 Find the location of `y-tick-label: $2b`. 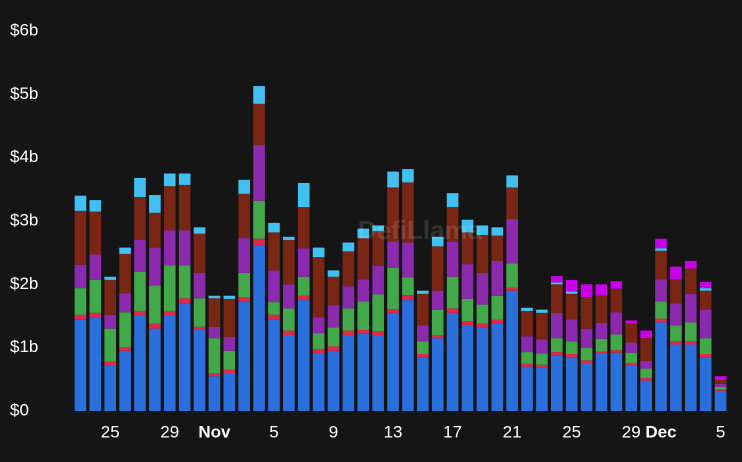

y-tick-label: $2b is located at coordinates (24, 283).